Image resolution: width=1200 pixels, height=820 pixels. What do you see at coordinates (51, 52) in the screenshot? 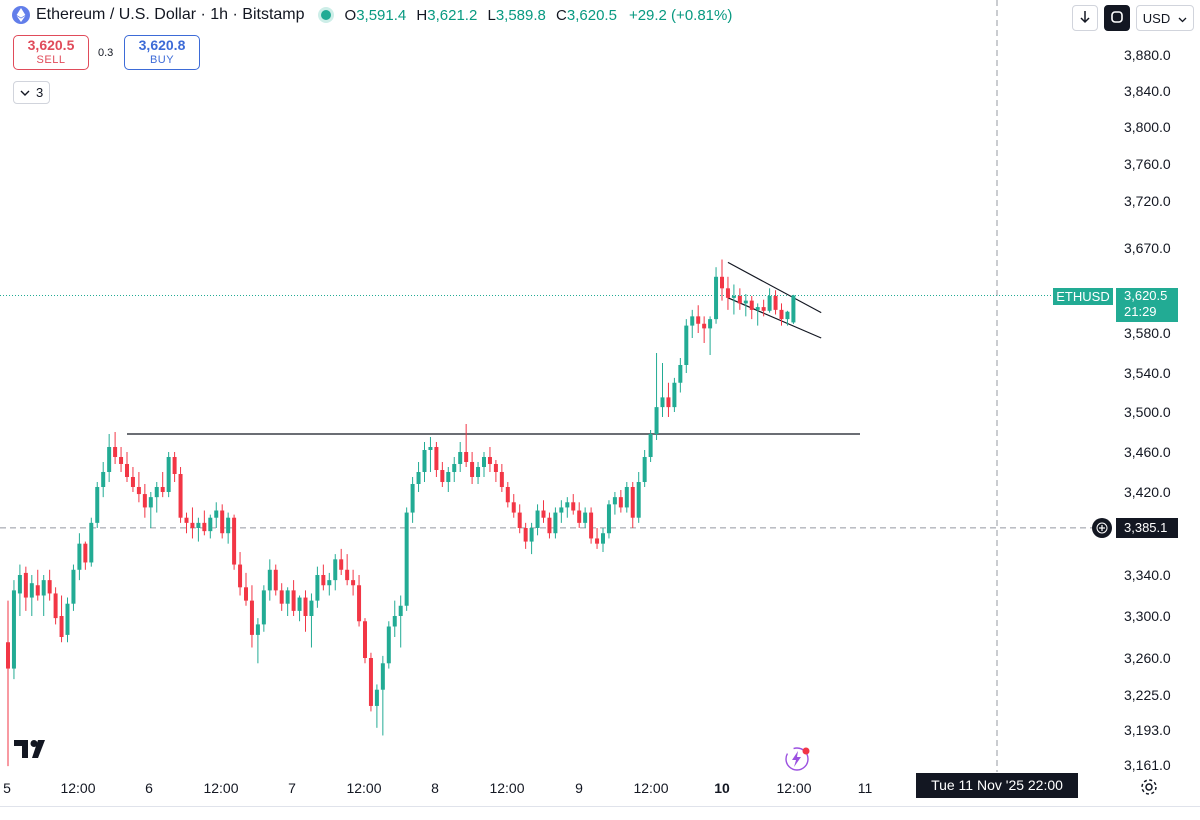
I see `sell-button: 3,620.5 SELL` at bounding box center [51, 52].